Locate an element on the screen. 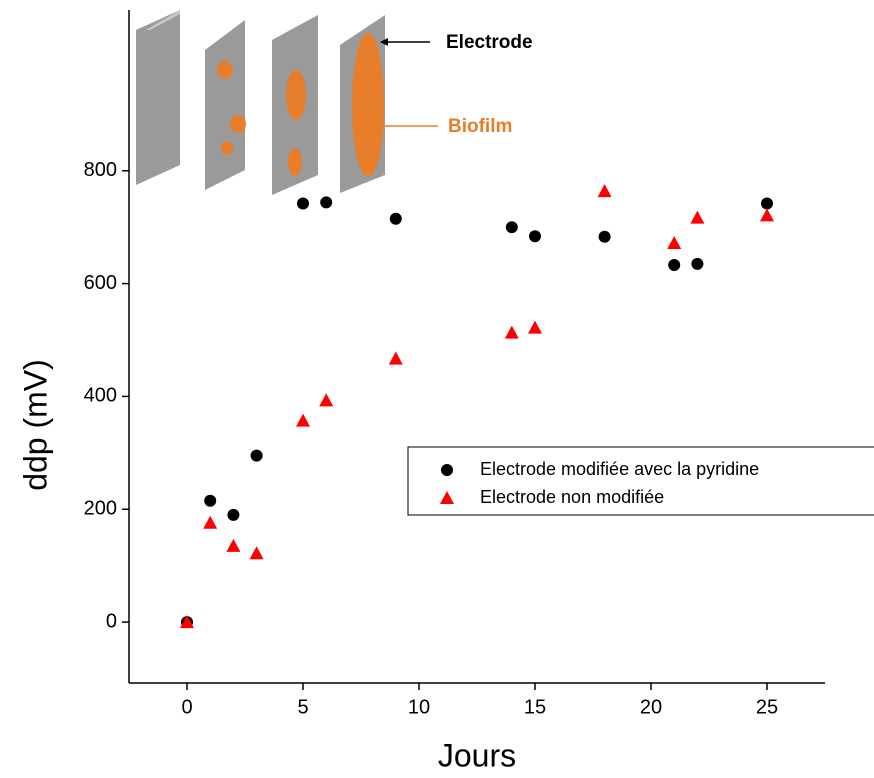 The height and width of the screenshot is (778, 874). x-tick-label: 0 is located at coordinates (186, 707).